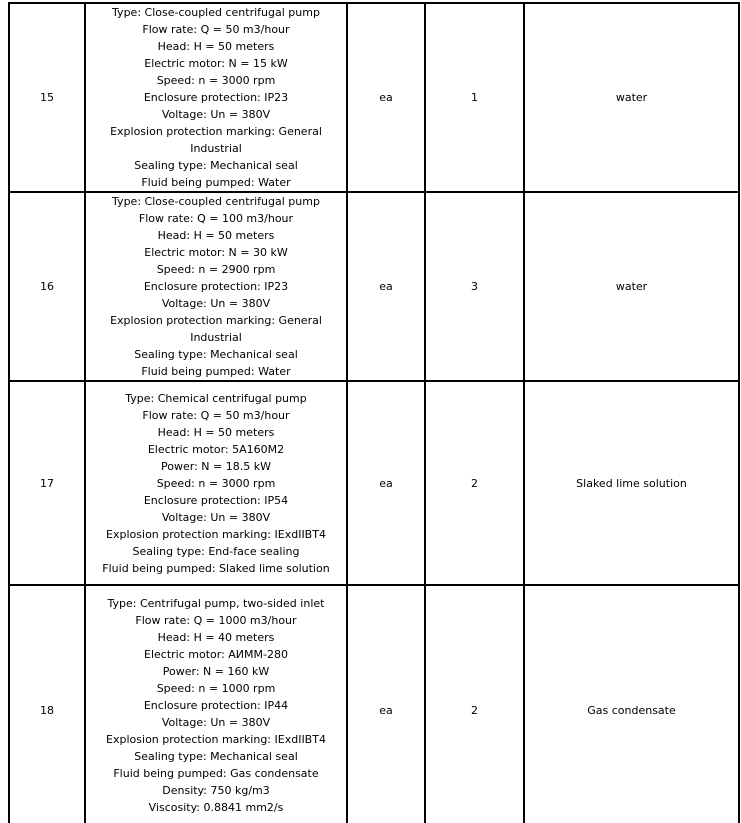  Describe the element at coordinates (47, 483) in the screenshot. I see `item-number: 17` at that location.